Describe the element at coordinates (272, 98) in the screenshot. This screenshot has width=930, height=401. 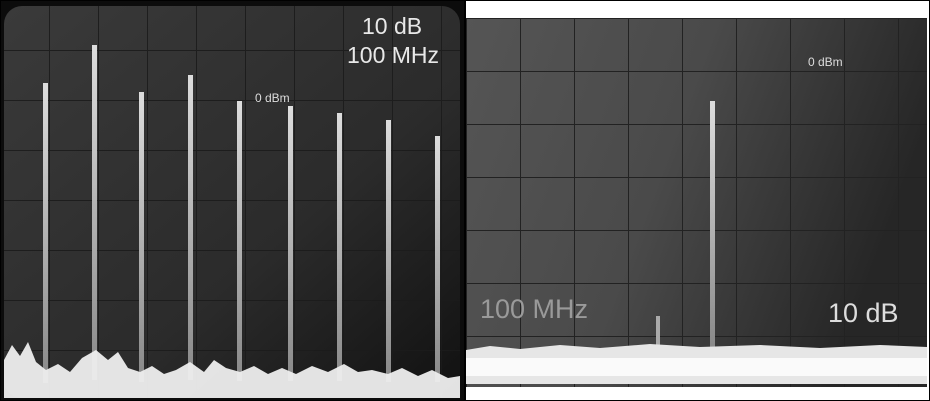
I see `left-reference-label: 0 dBm` at that location.